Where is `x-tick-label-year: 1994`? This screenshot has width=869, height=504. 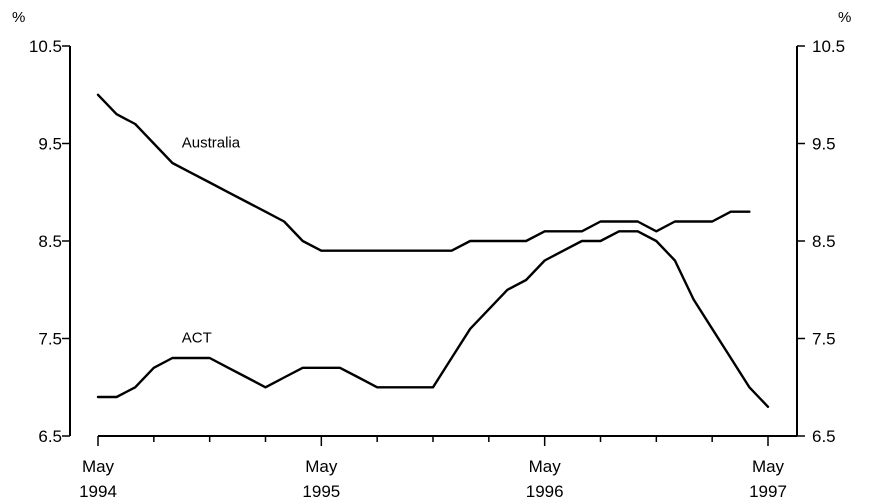 x-tick-label-year: 1994 is located at coordinates (98, 491).